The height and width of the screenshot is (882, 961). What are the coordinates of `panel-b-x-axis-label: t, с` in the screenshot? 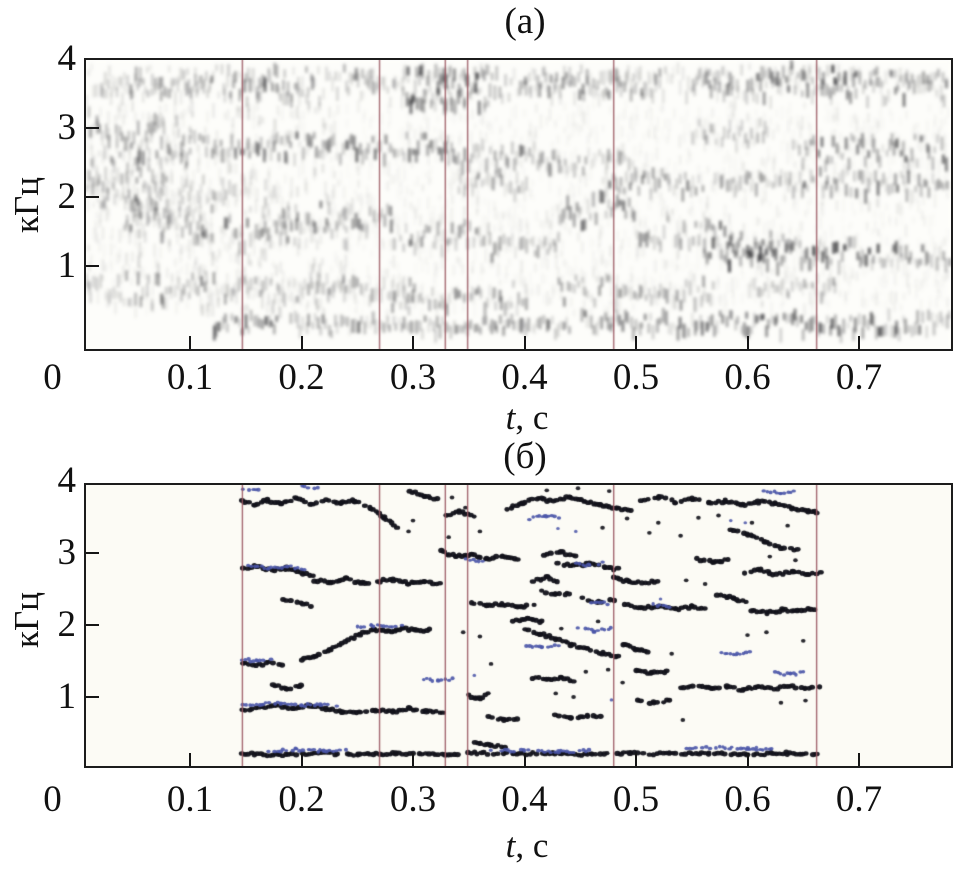 It's located at (527, 846).